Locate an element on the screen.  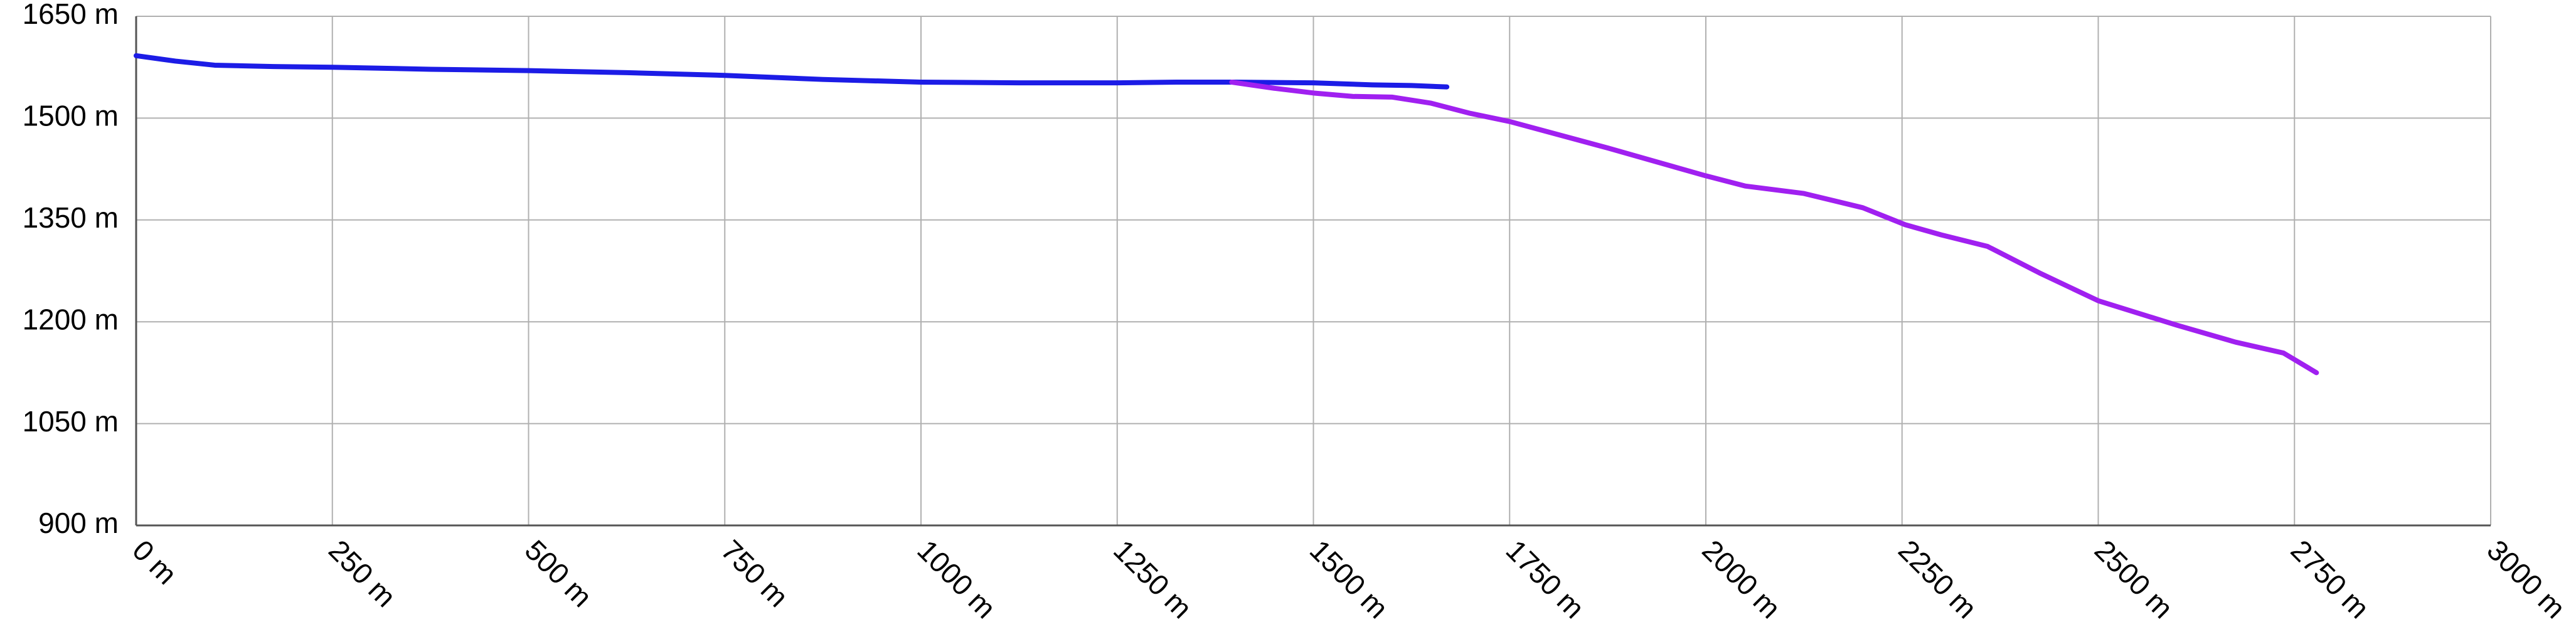
x-tick-label: 1750 m is located at coordinates (1545, 579).